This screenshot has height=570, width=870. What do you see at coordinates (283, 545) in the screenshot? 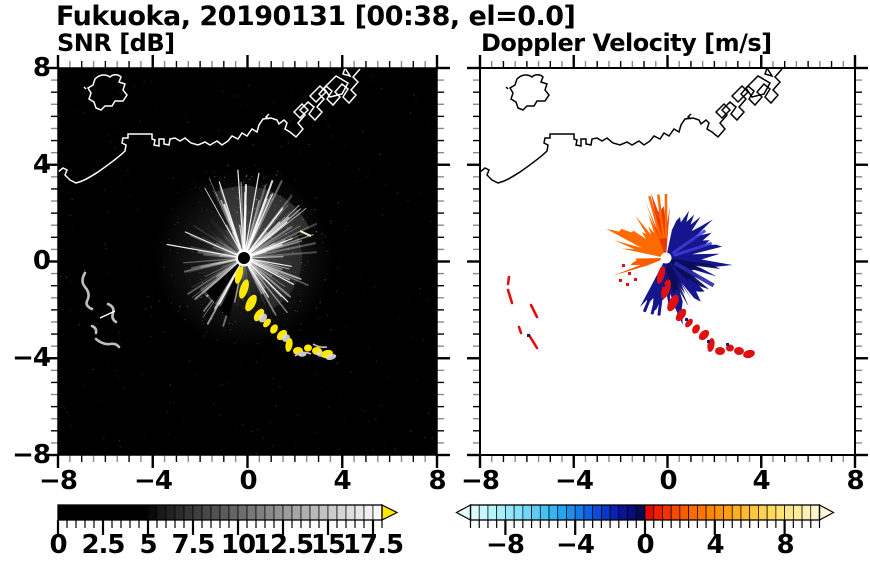
I see `snr-cb-label: 12.5` at bounding box center [283, 545].